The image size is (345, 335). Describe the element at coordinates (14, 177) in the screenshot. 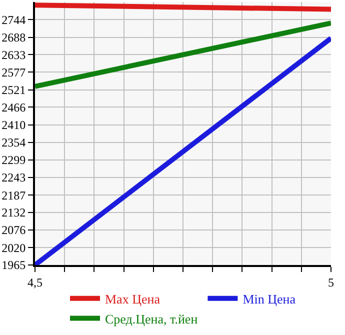

I see `y-tick-label: 2243` at that location.